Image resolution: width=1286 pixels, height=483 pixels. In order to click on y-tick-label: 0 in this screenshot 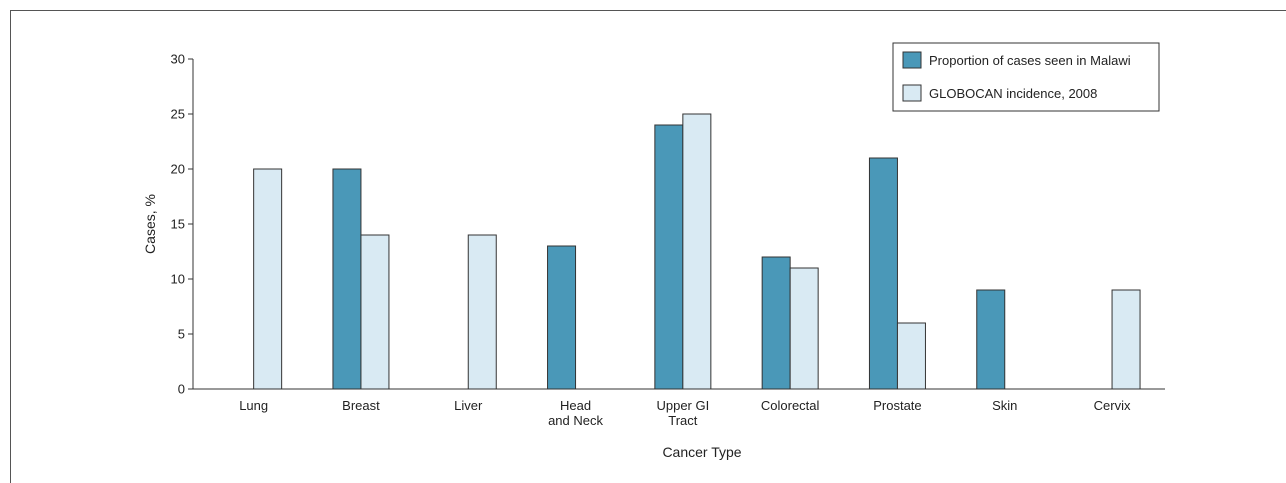, I will do `click(181, 389)`.